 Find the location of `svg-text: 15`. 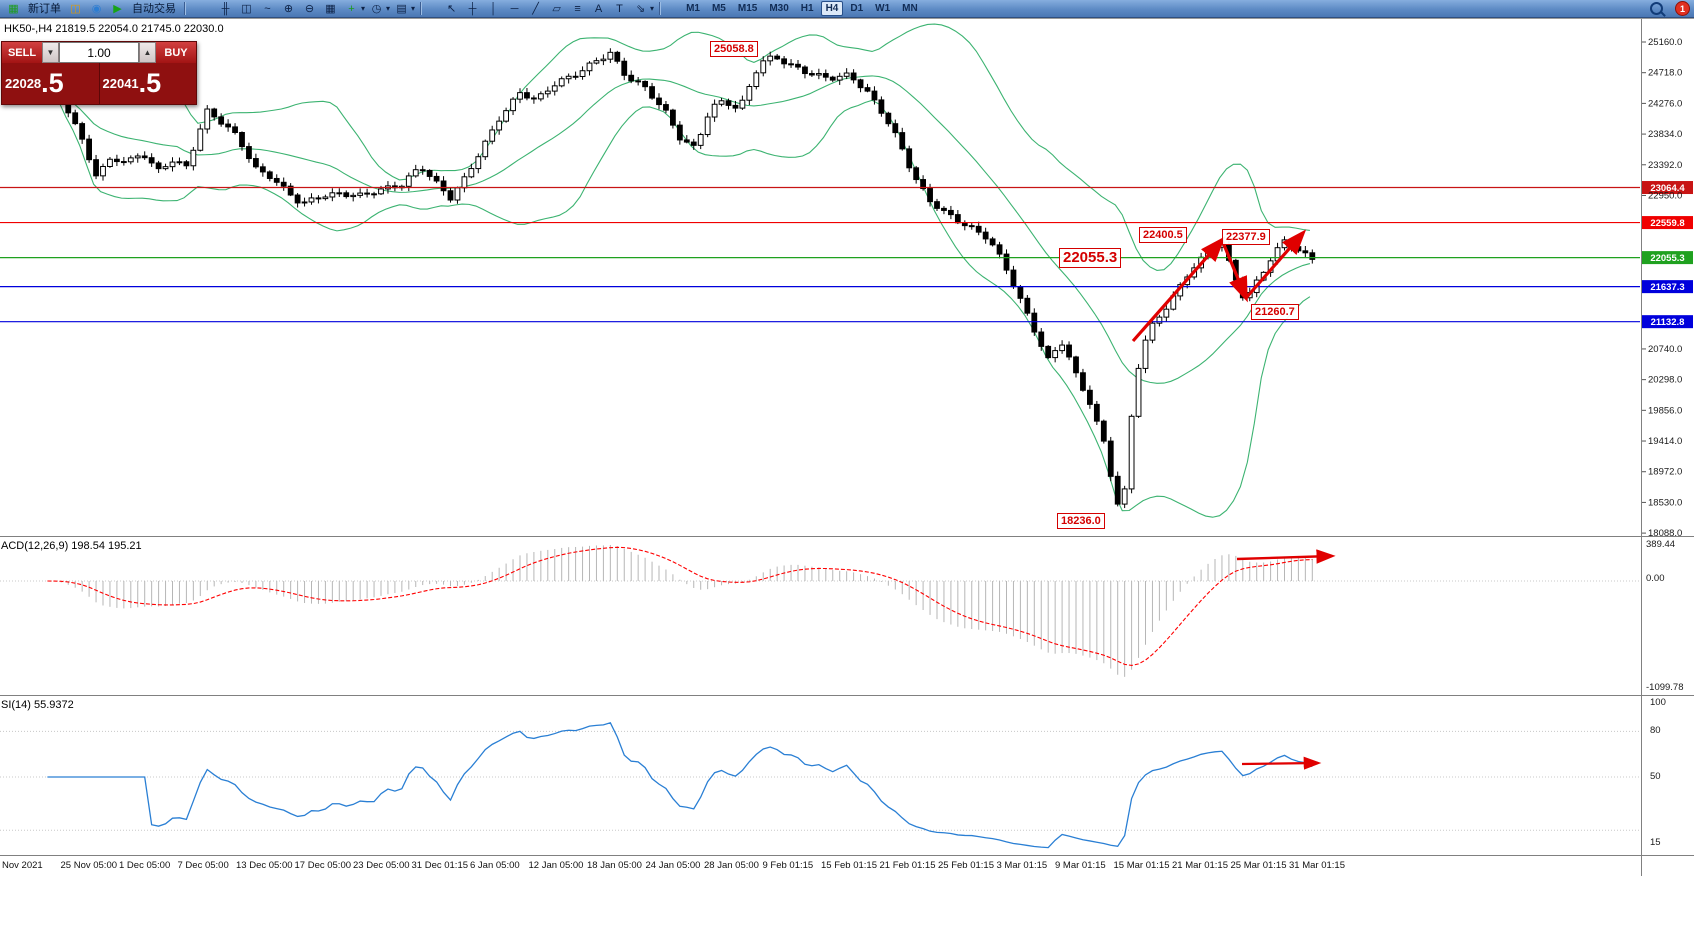

svg-text: 15 is located at coordinates (1655, 842).